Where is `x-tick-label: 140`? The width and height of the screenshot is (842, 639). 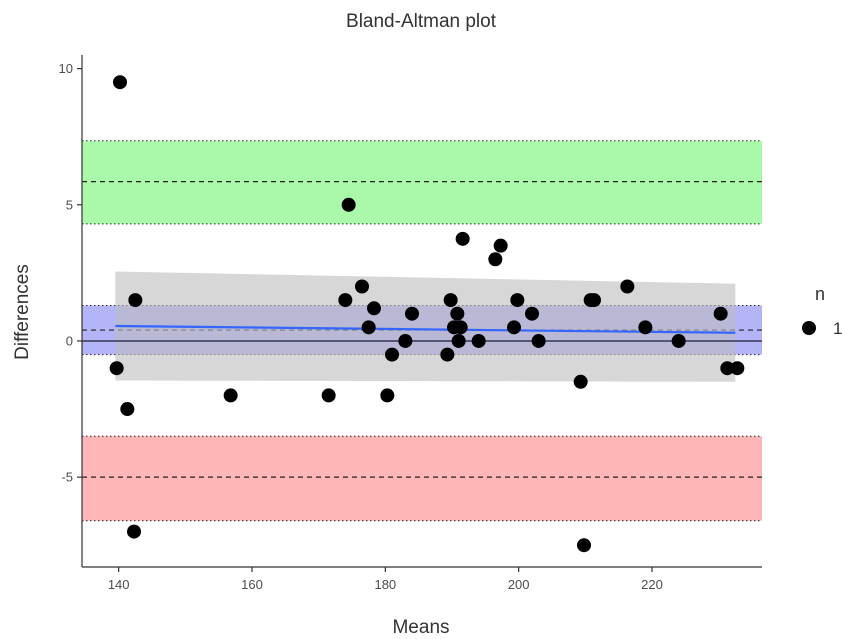 x-tick-label: 140 is located at coordinates (119, 584).